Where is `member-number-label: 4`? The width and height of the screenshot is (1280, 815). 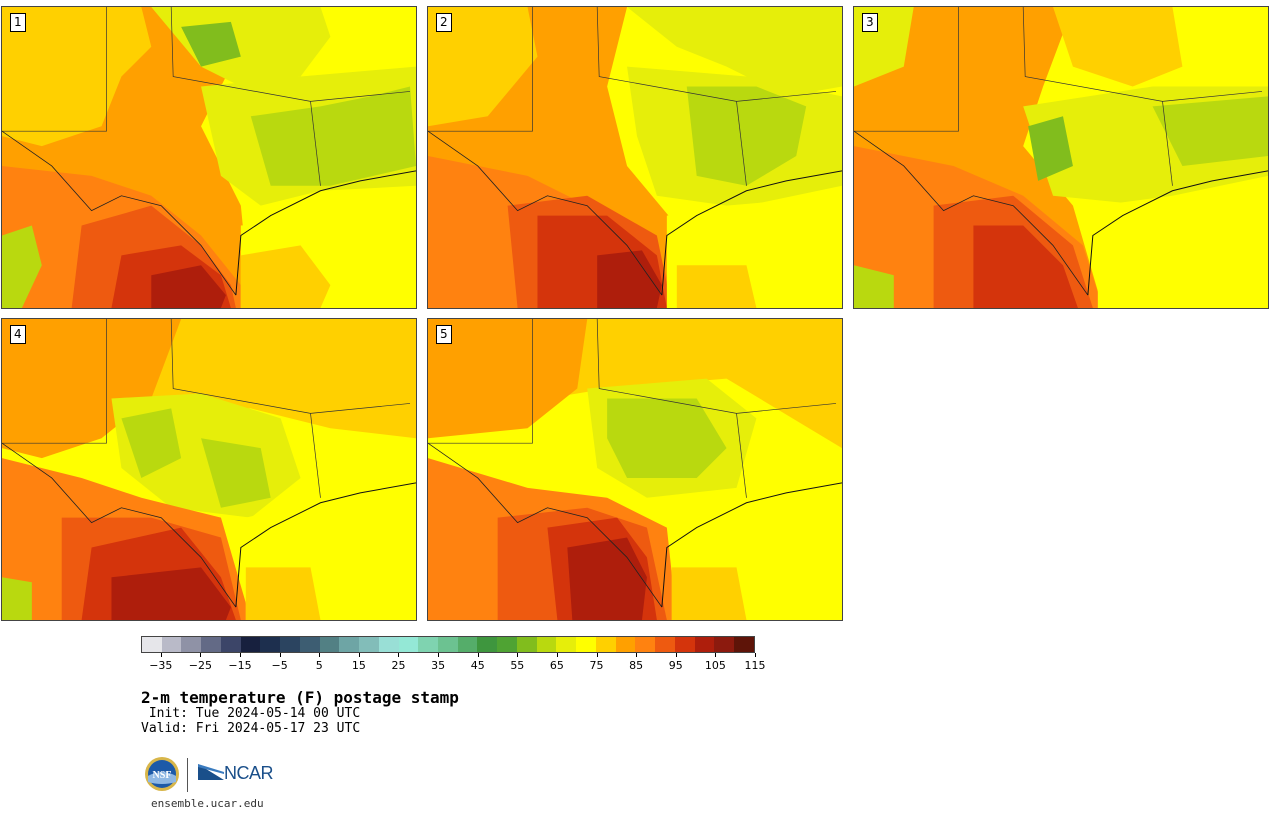
member-number-label: 4 is located at coordinates (18, 334).